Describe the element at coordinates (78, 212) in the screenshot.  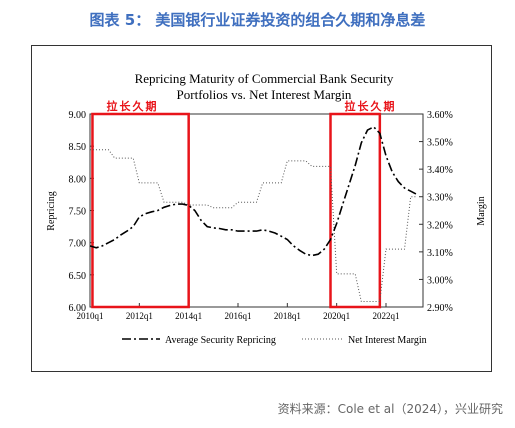
I see `left-tick-label: 7.50` at that location.